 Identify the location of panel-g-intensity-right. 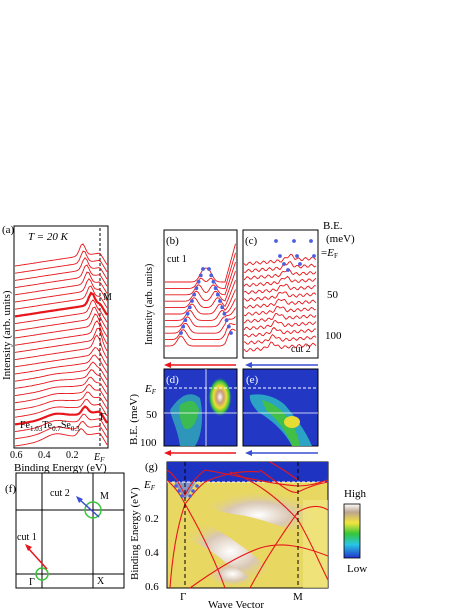
(315, 544).